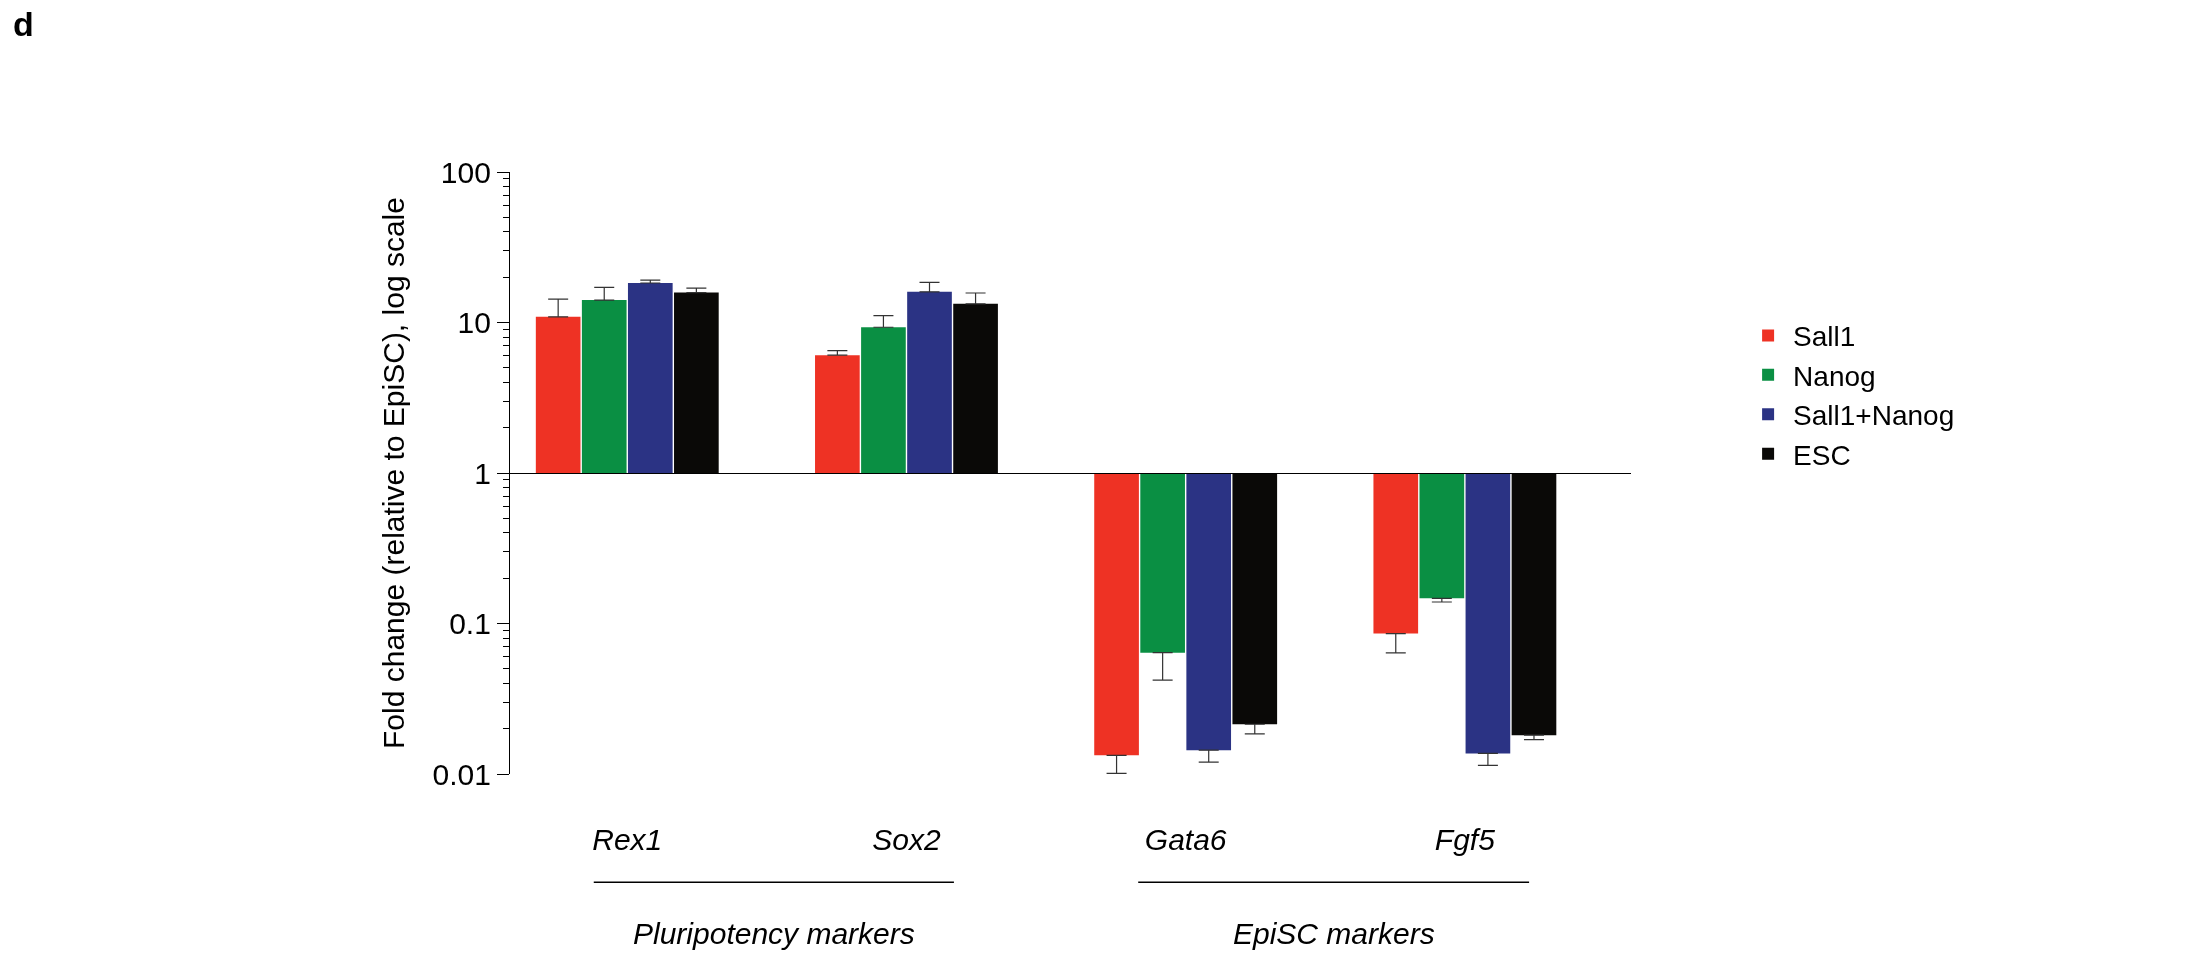  I want to click on legend-label: Sall1+Nanog, so click(1874, 416).